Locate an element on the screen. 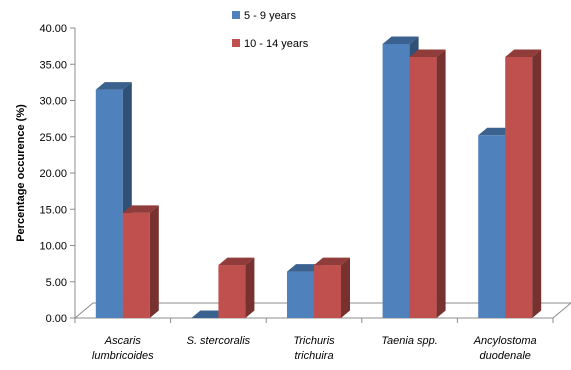  x-category-label-line: Ancylostoma is located at coordinates (505, 341).